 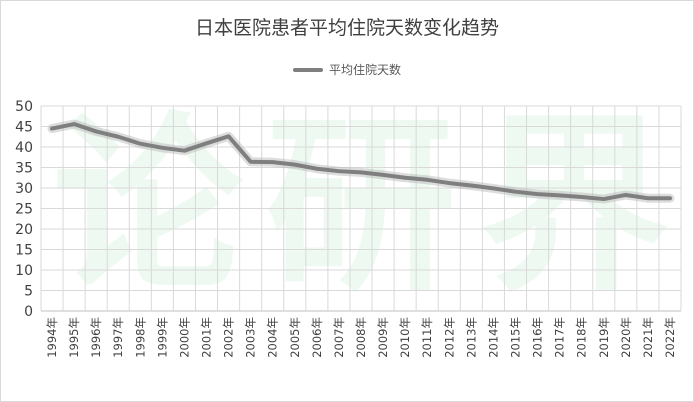 I want to click on y-tick-label: 0, so click(x=28, y=312).